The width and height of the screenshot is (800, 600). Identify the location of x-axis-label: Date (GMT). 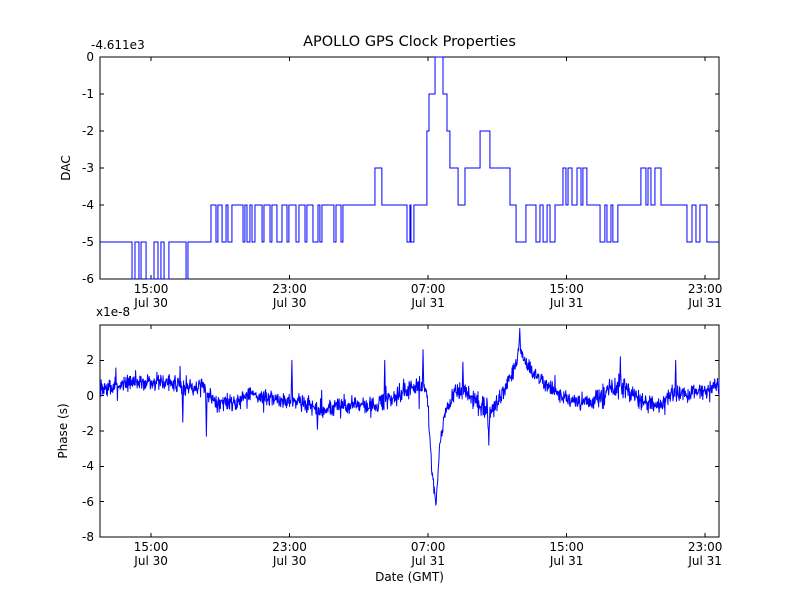
(409, 577).